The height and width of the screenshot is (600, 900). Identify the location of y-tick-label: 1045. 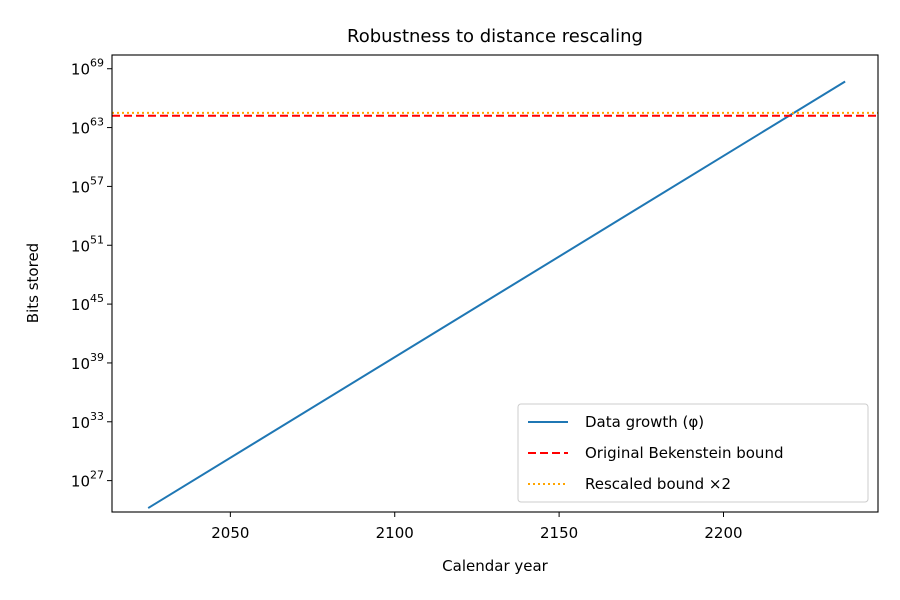
(87, 303).